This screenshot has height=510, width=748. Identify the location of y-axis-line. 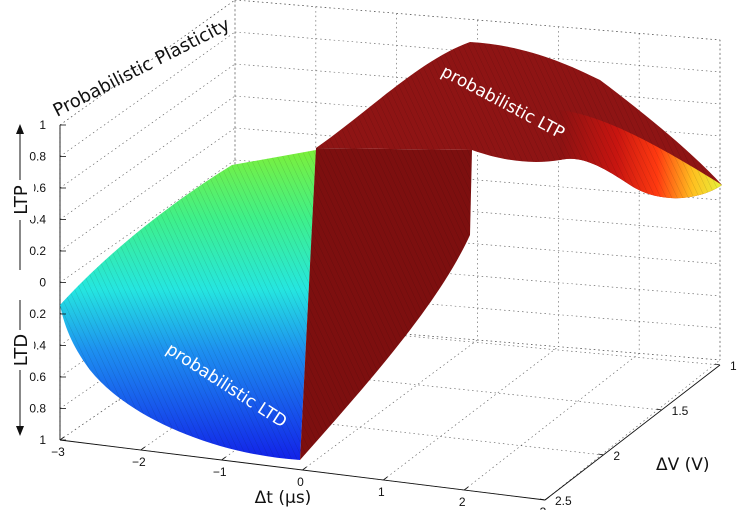
(632, 432).